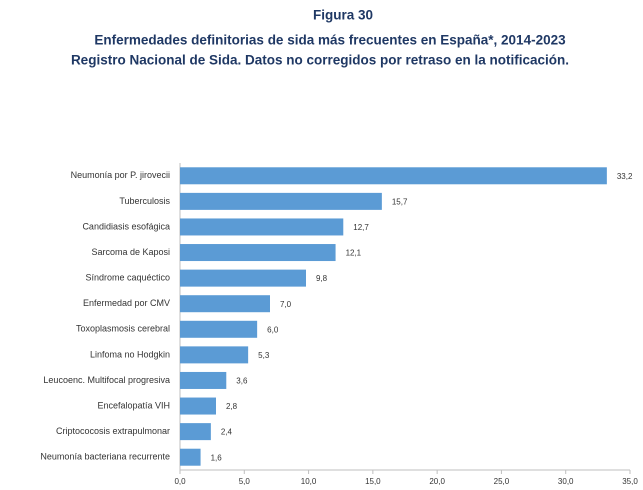  What do you see at coordinates (245, 481) in the screenshot?
I see `x-tick-label: 5,0` at bounding box center [245, 481].